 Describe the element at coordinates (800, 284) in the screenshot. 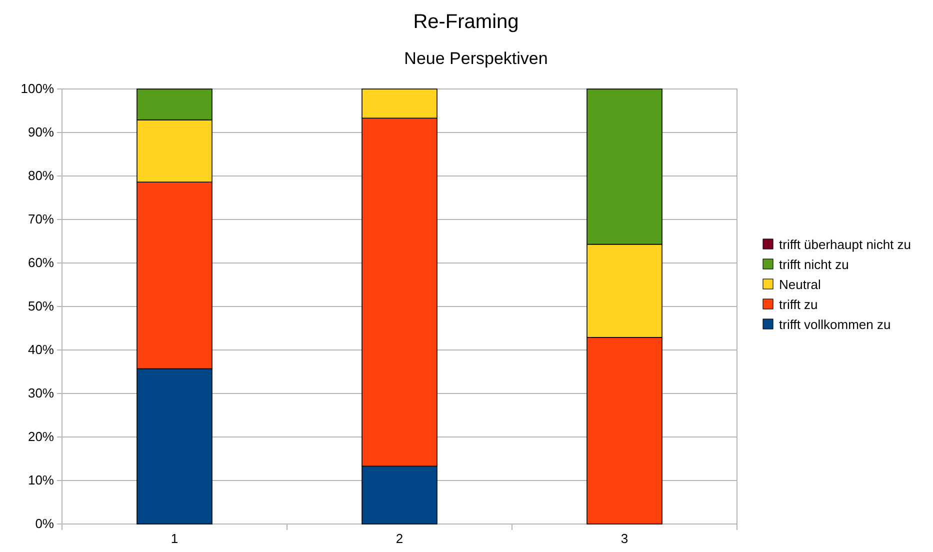

I see `legend-label: Neutral` at that location.